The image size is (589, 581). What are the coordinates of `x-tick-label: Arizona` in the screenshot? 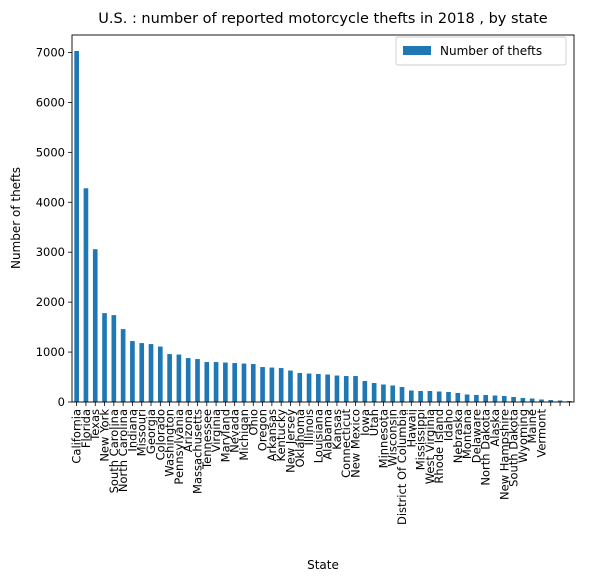 It's located at (188, 430).